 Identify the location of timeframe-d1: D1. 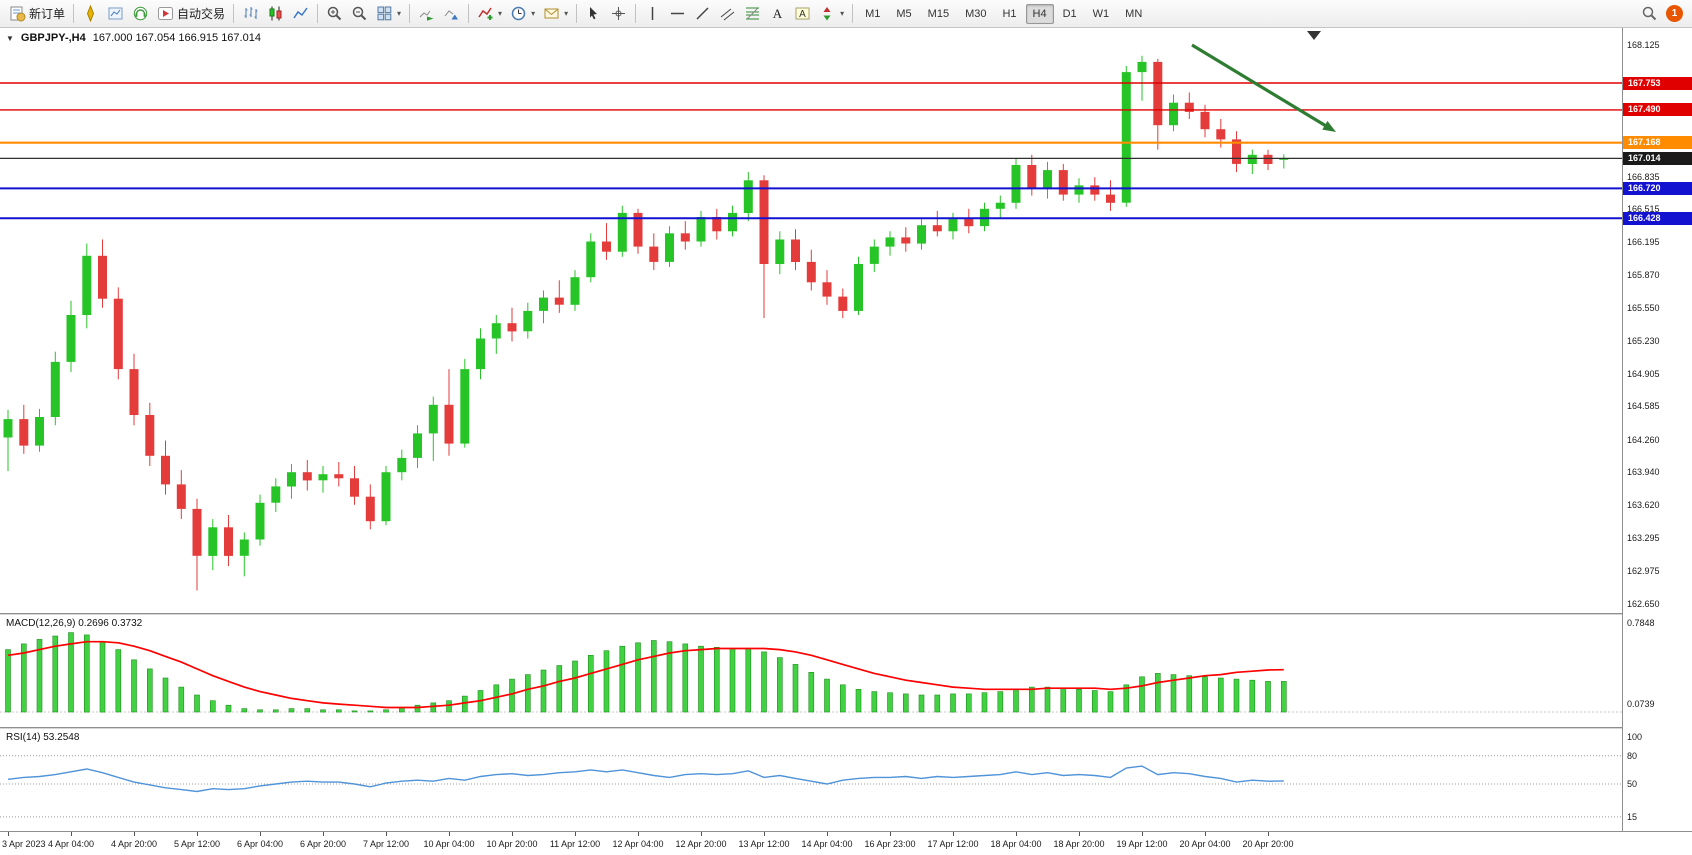
(1069, 13).